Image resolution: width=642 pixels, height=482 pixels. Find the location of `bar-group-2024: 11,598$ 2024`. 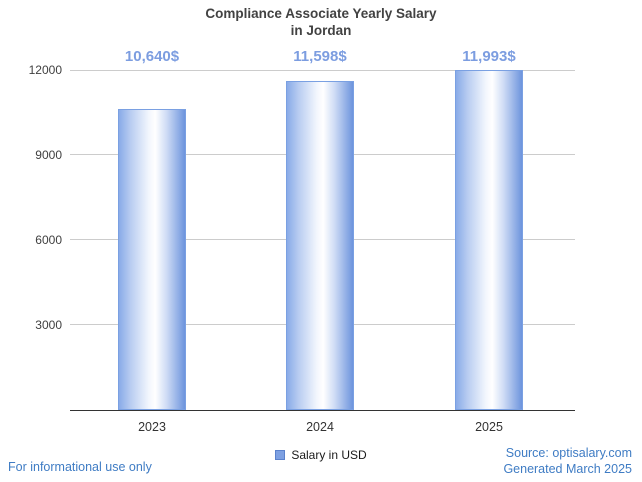

bar-group-2024: 11,598$ 2024 is located at coordinates (320, 241).